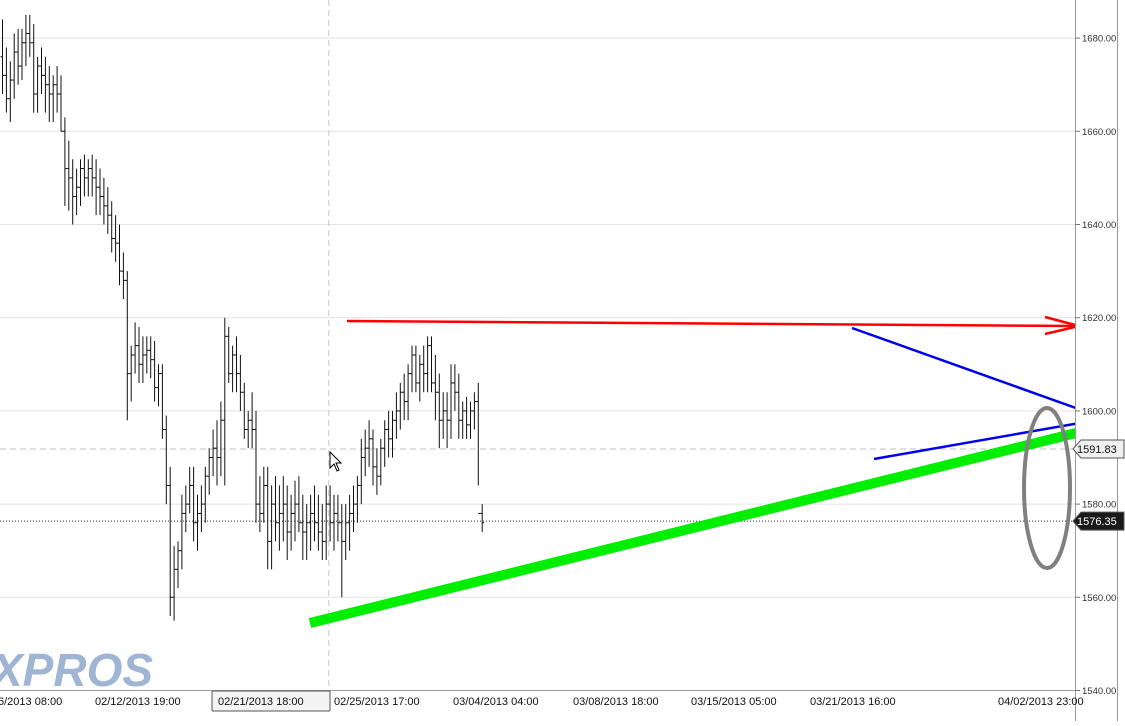 Image resolution: width=1125 pixels, height=726 pixels. What do you see at coordinates (1041, 702) in the screenshot?
I see `x-tick-label: 04/02/2013 23:00` at bounding box center [1041, 702].